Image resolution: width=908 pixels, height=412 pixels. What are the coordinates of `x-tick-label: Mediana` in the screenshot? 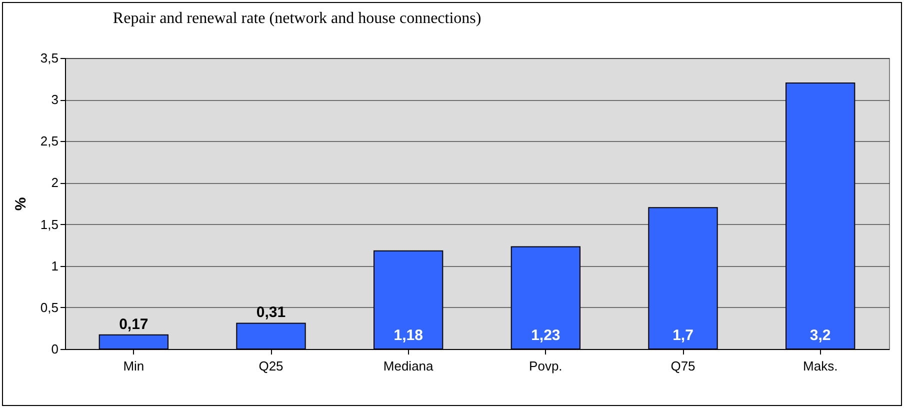 It's located at (408, 366).